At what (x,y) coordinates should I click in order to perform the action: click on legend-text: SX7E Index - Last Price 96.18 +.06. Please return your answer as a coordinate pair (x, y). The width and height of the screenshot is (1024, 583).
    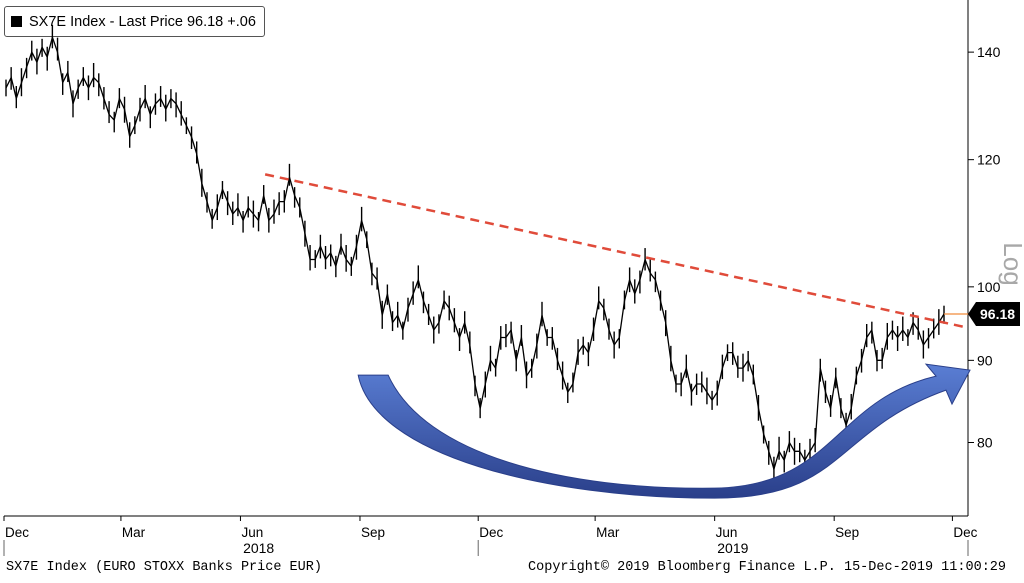
    Looking at the image, I should click on (142, 21).